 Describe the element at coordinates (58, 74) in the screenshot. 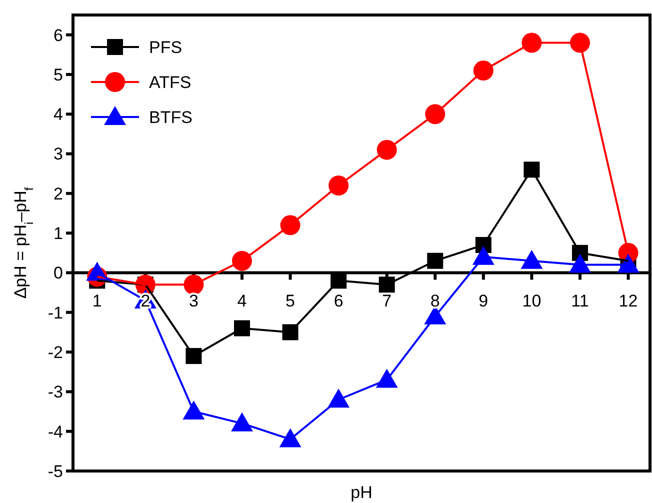

I see `y-tick-label: 5` at that location.